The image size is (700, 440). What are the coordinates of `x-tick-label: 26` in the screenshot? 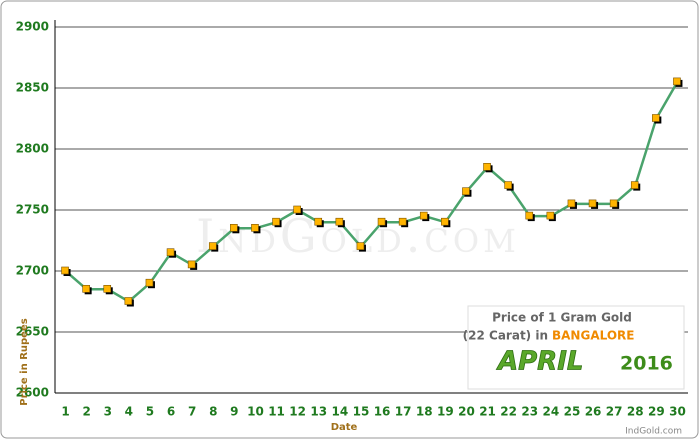 It's located at (593, 412).